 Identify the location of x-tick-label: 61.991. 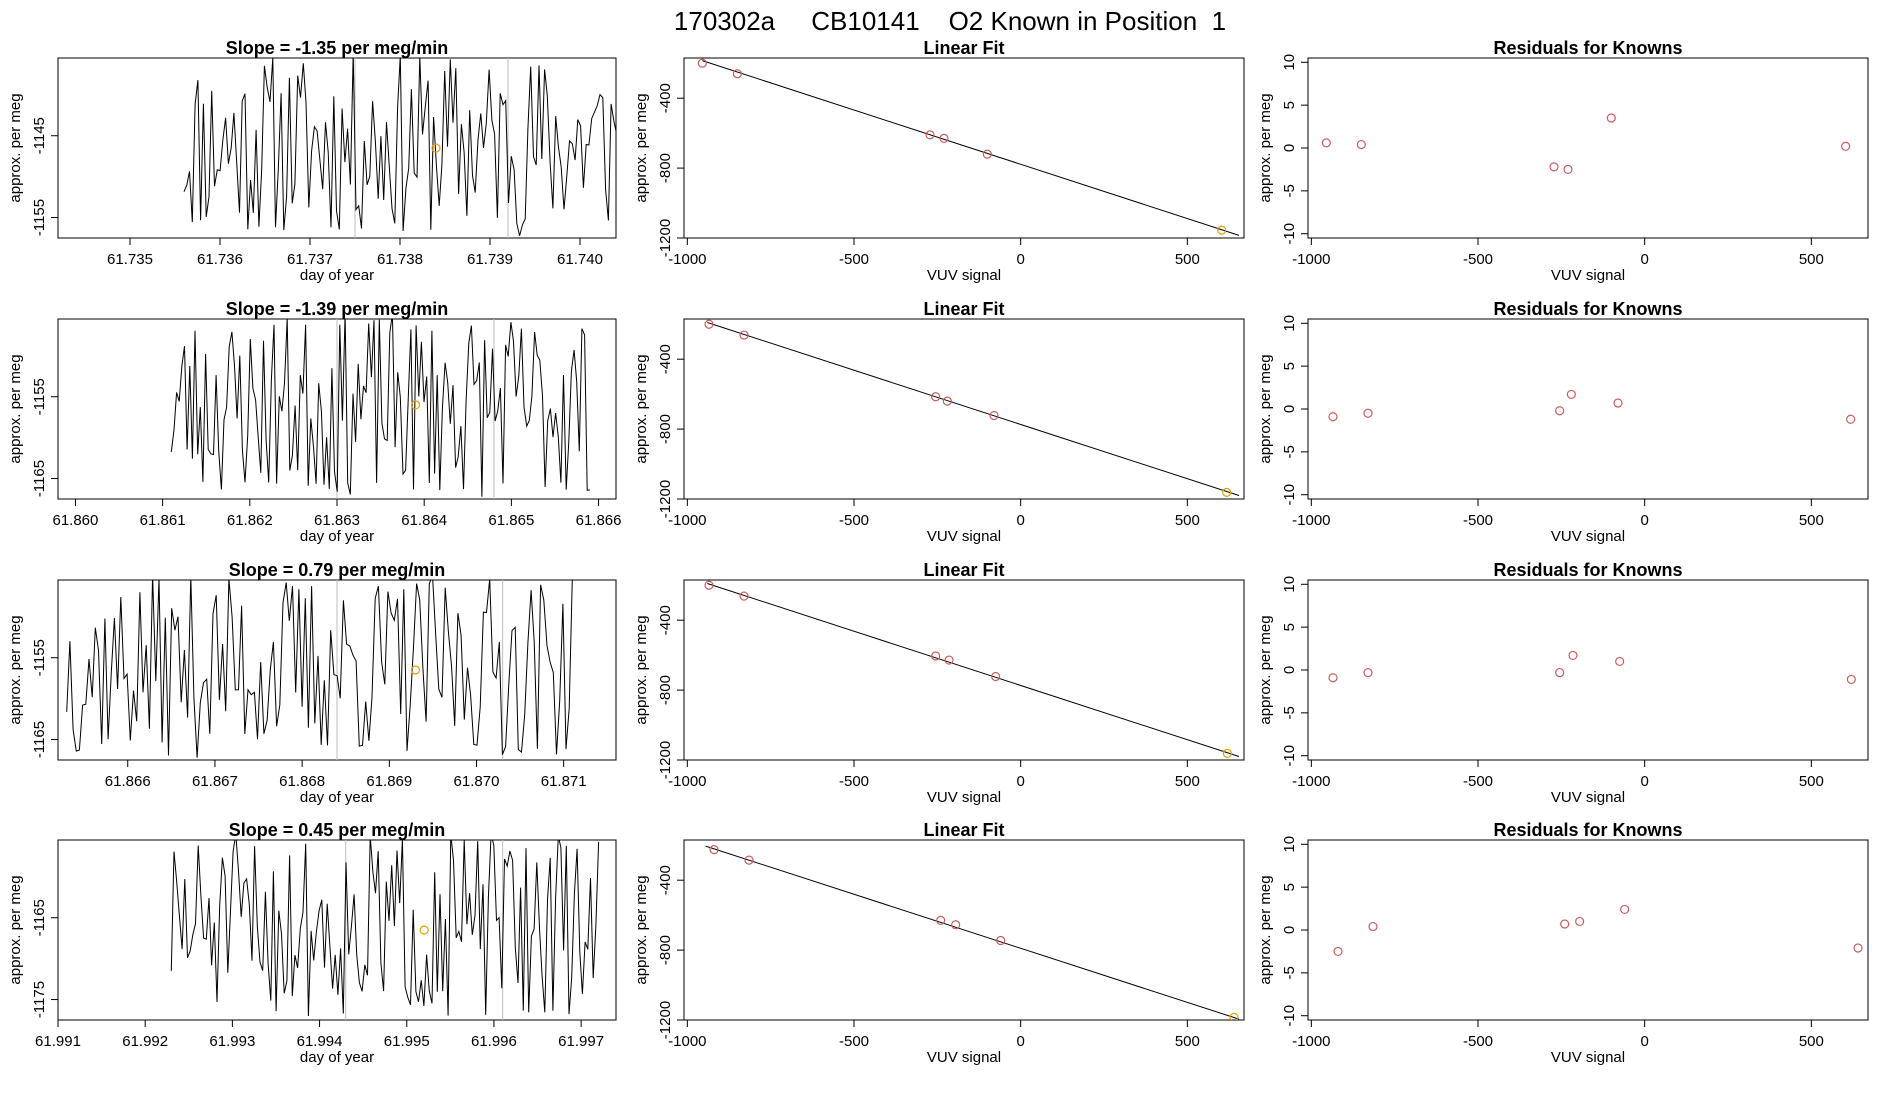
(58, 1041).